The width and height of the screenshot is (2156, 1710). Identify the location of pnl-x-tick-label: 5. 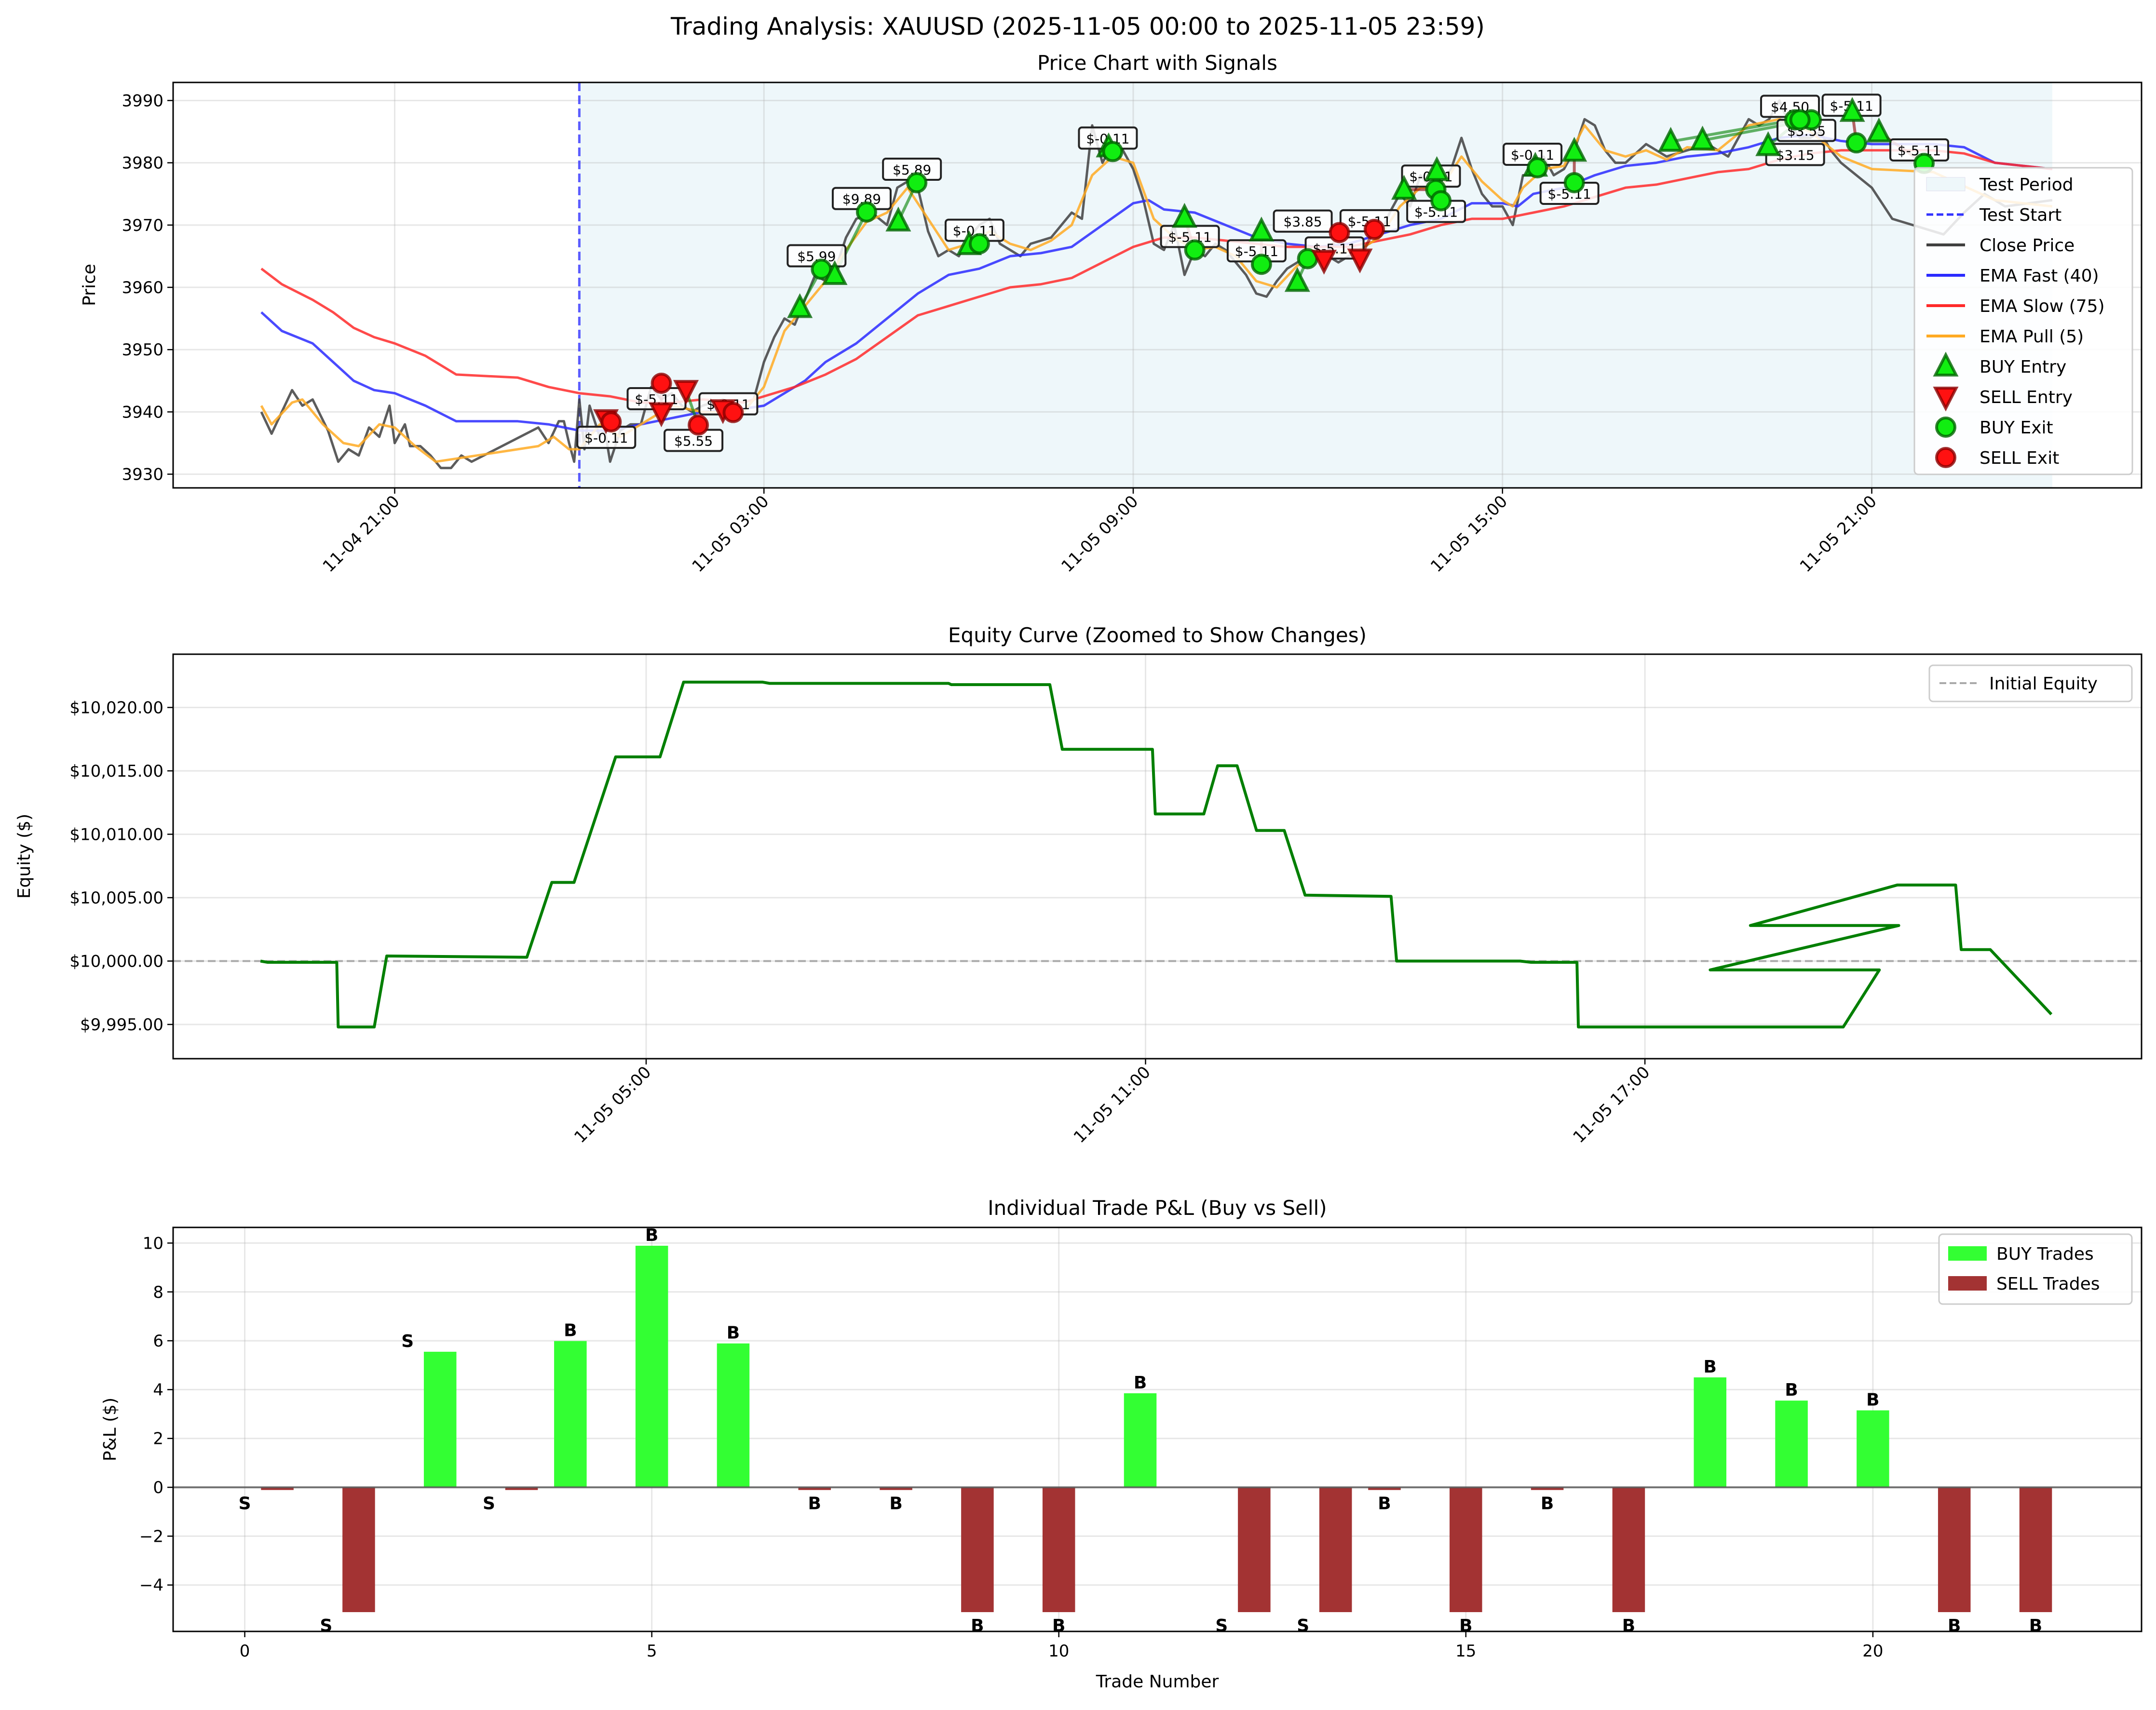
(652, 1652).